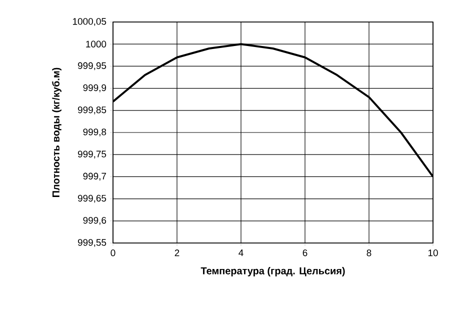 The width and height of the screenshot is (474, 324). What do you see at coordinates (177, 253) in the screenshot?
I see `x-tick-label: 2` at bounding box center [177, 253].